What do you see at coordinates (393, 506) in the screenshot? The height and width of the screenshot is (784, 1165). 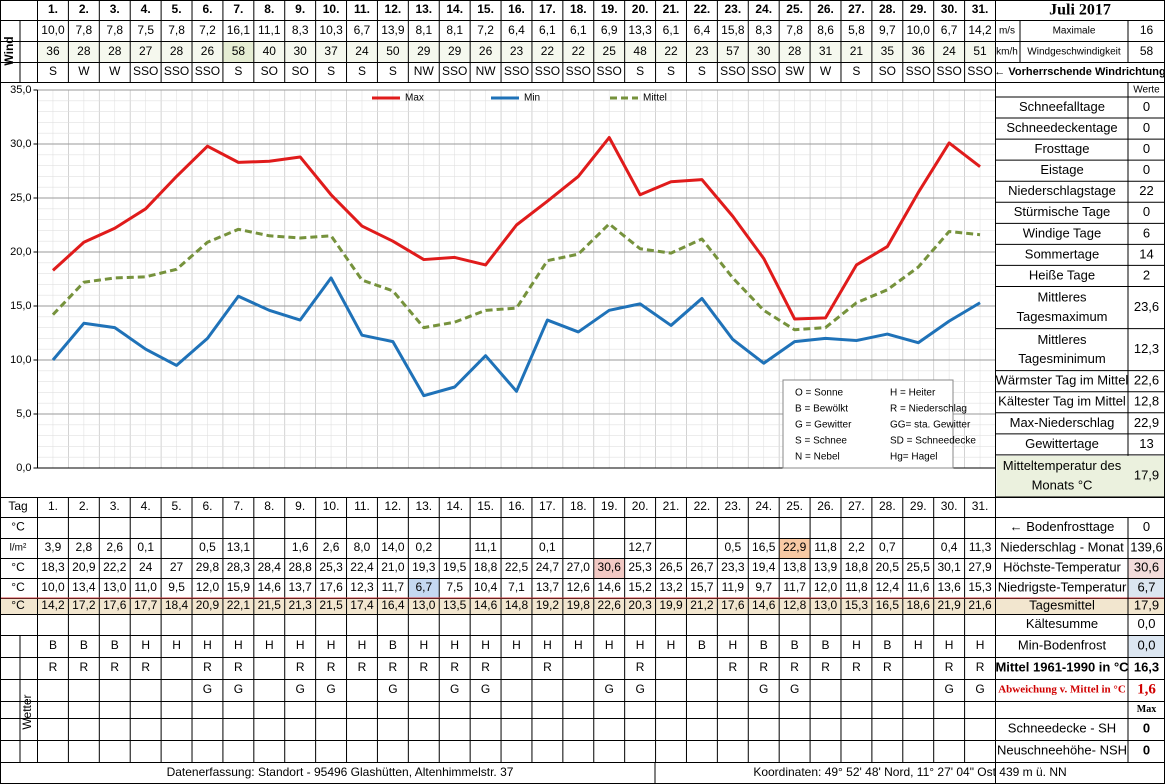 I see `day-label: 12.` at bounding box center [393, 506].